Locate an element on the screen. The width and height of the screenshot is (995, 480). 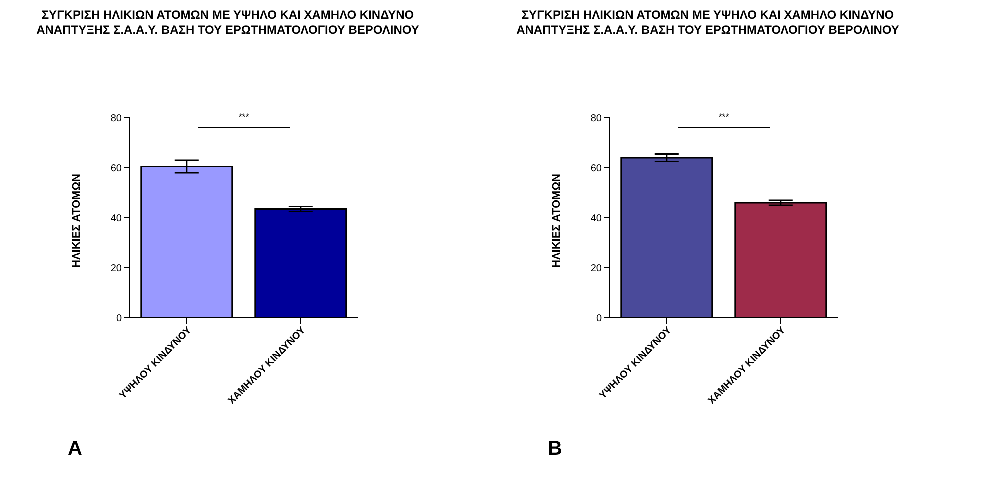
text: B is located at coordinates (555, 449).